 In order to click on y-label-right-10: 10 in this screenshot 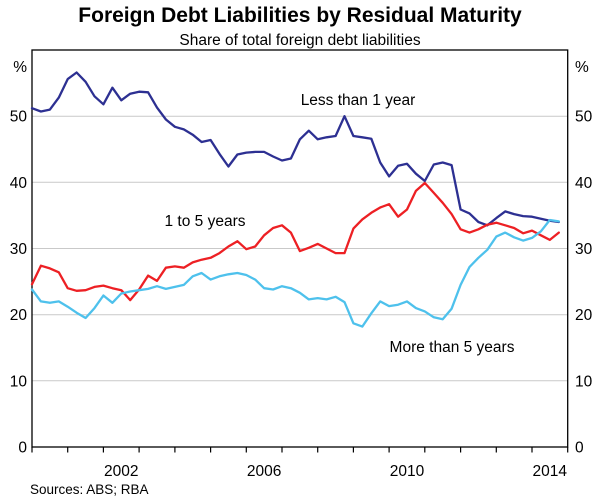, I will do `click(584, 381)`.